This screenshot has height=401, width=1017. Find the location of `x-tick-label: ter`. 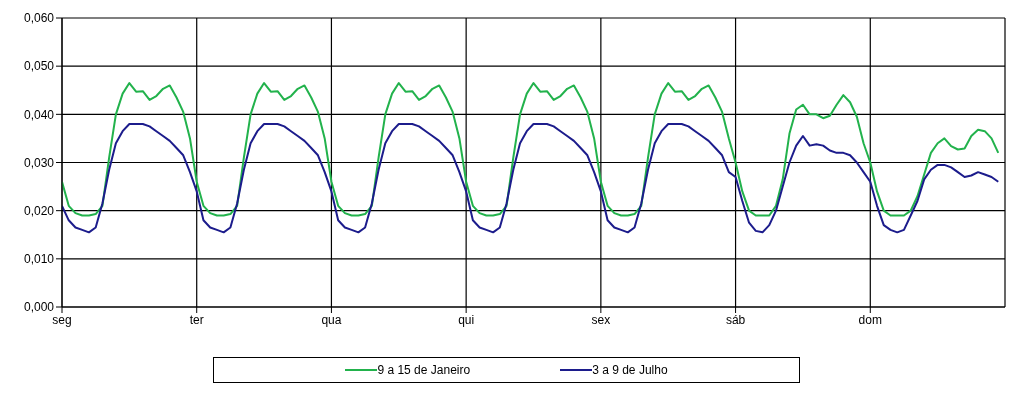

x-tick-label: ter is located at coordinates (196, 319).